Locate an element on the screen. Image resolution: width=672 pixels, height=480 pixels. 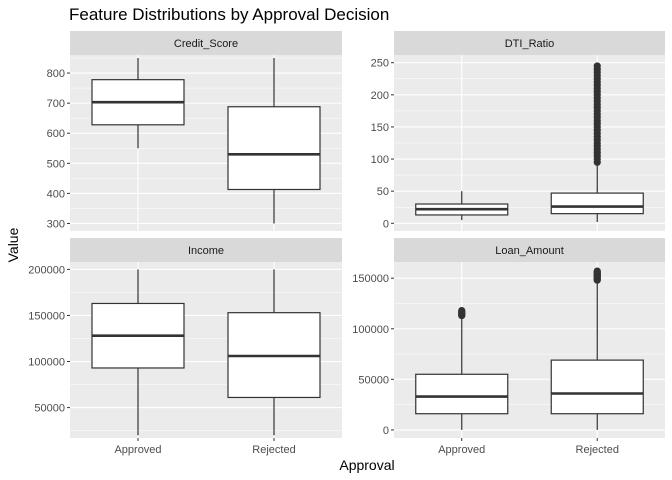
facet-strip-label: Credit_Score is located at coordinates (206, 44).